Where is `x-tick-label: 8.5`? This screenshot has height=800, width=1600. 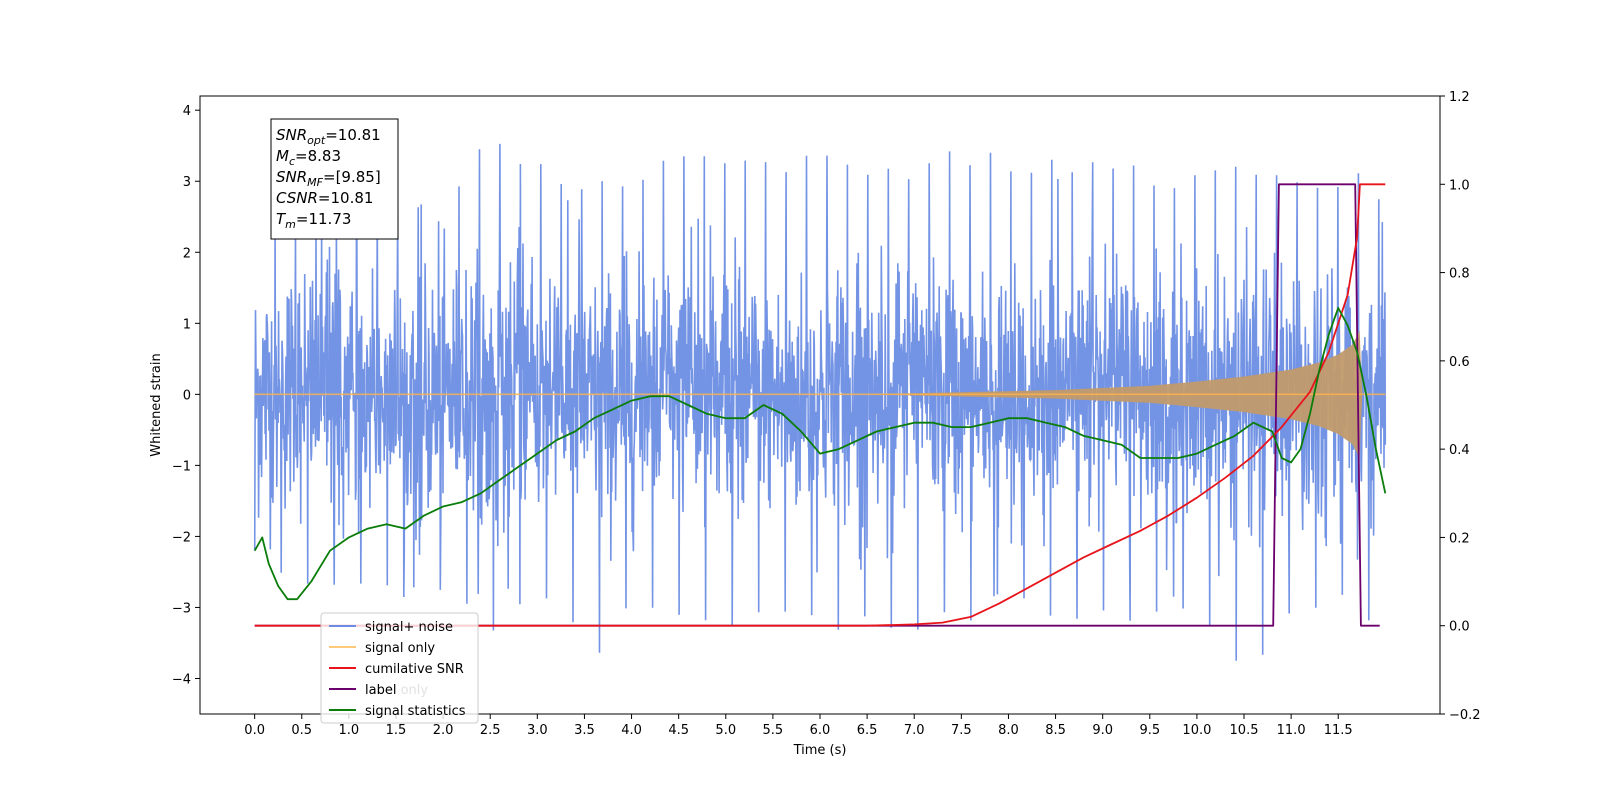
x-tick-label: 8.5 is located at coordinates (1055, 730).